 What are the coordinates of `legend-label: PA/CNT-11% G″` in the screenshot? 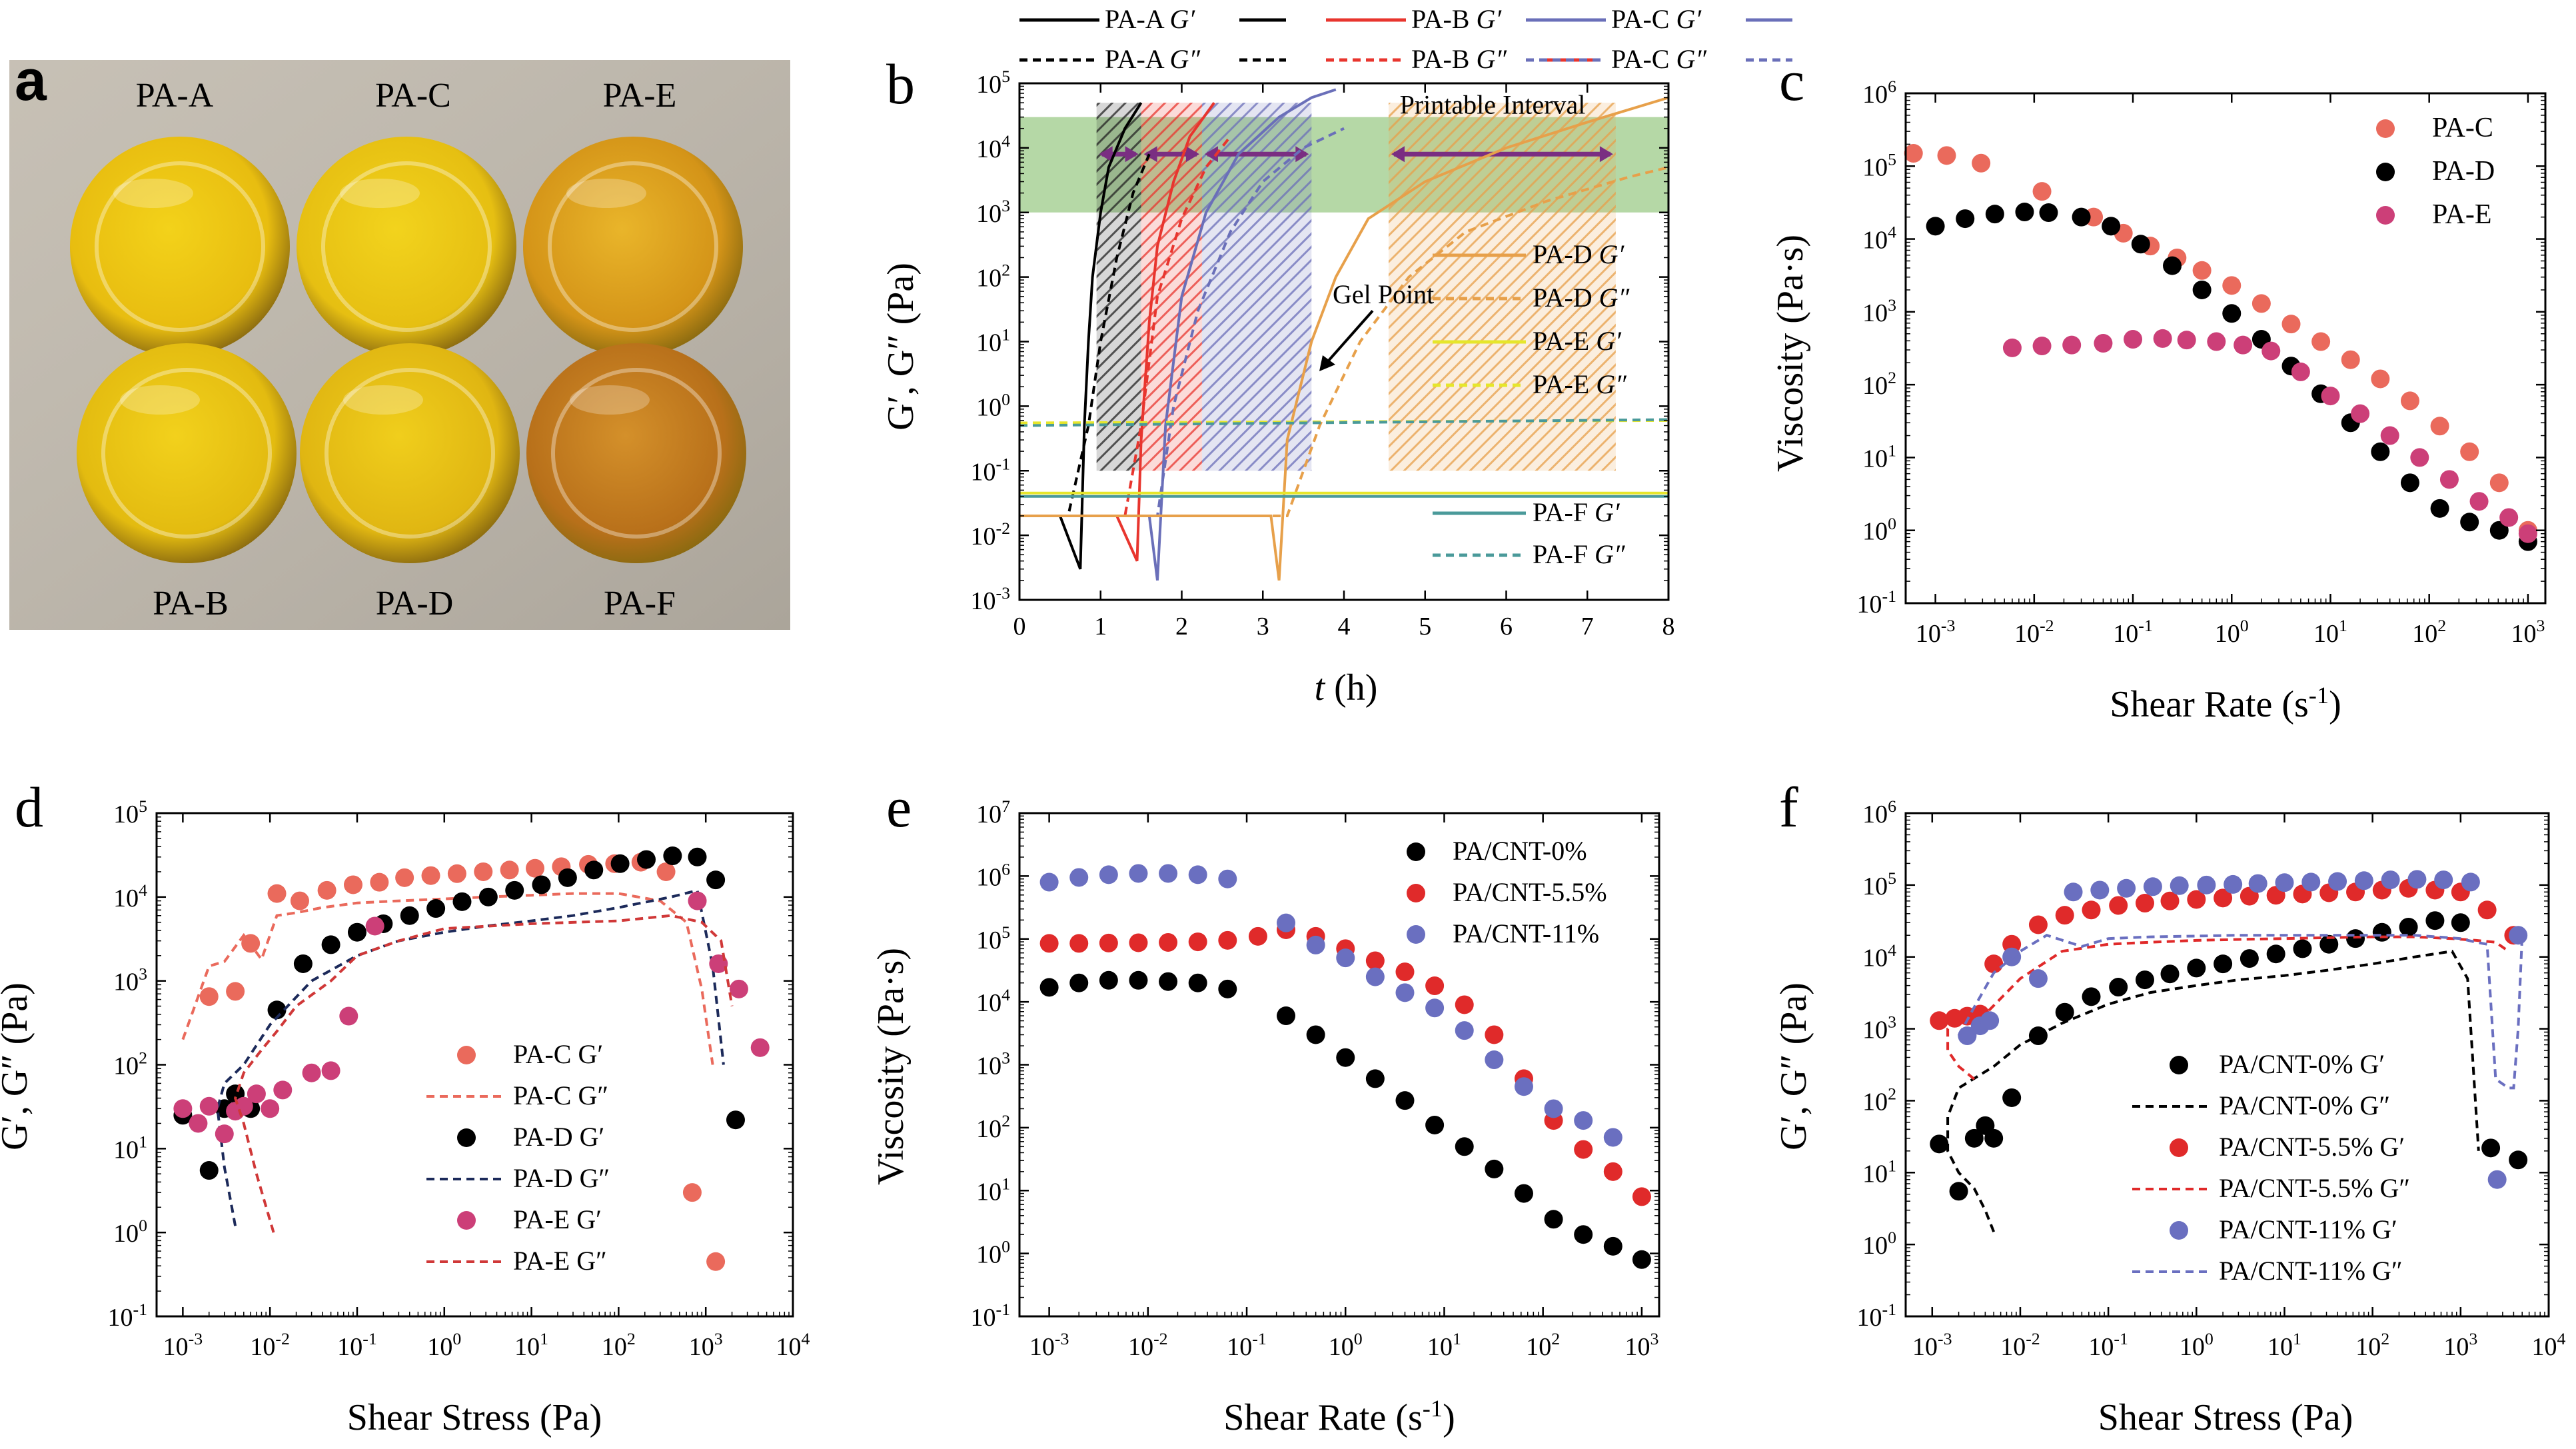 It's located at (2311, 1271).